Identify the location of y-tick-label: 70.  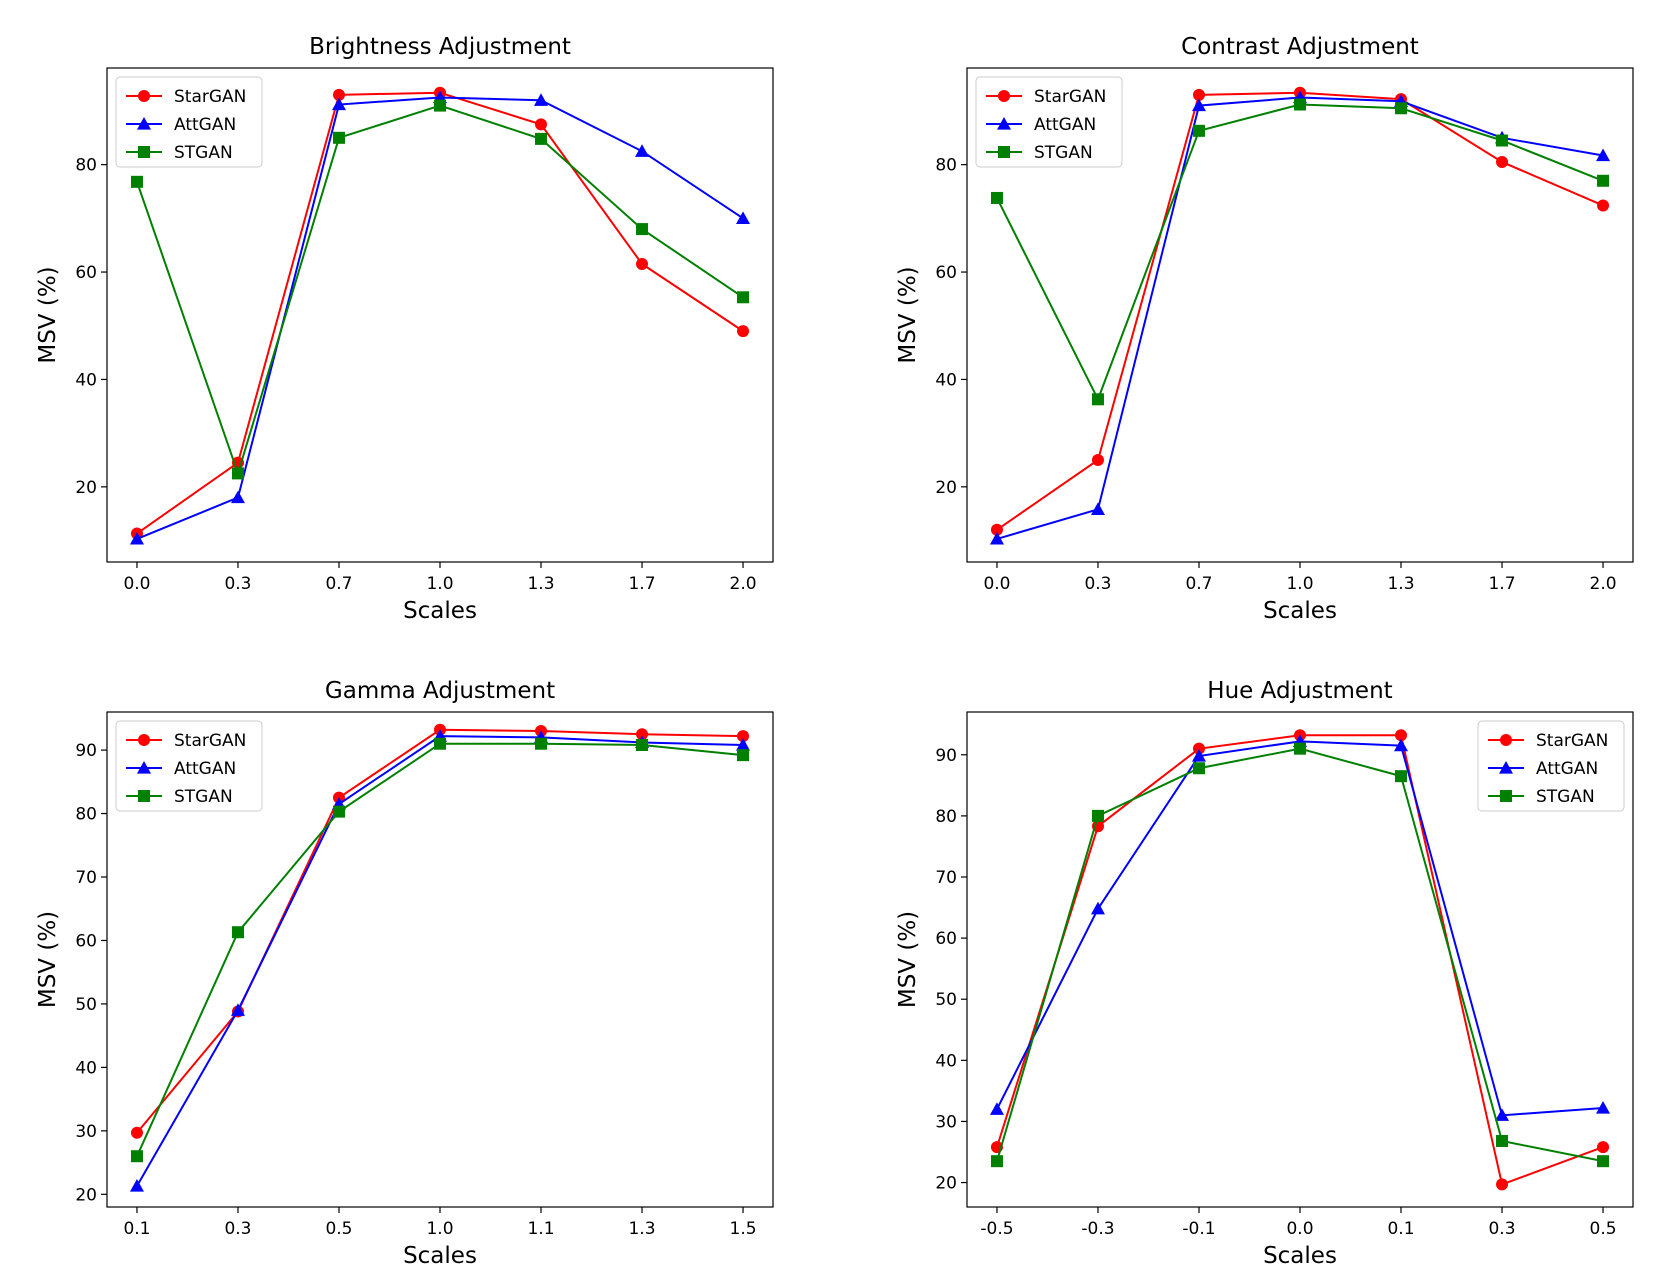
(86, 878).